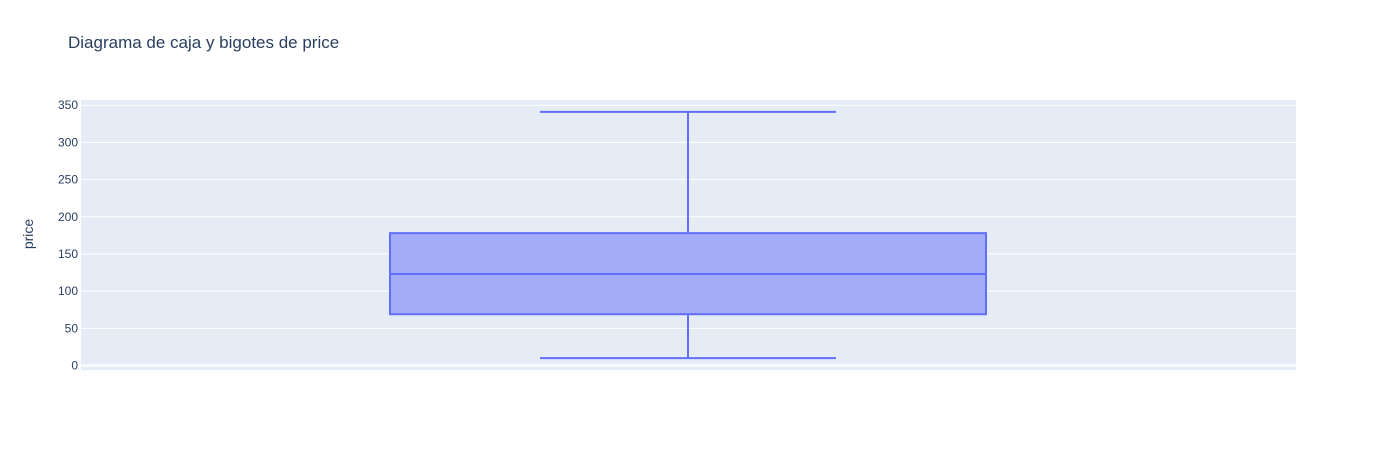 The image size is (1376, 450). Describe the element at coordinates (68, 180) in the screenshot. I see `y-tick-label: 250` at that location.